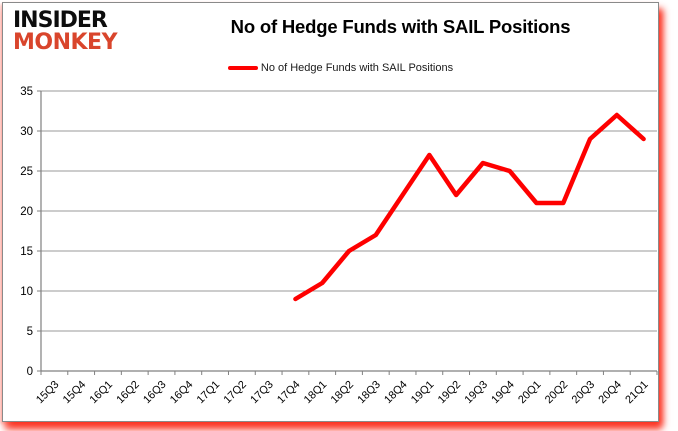 This screenshot has width=678, height=431. I want to click on y-tick-label: 0, so click(30, 372).